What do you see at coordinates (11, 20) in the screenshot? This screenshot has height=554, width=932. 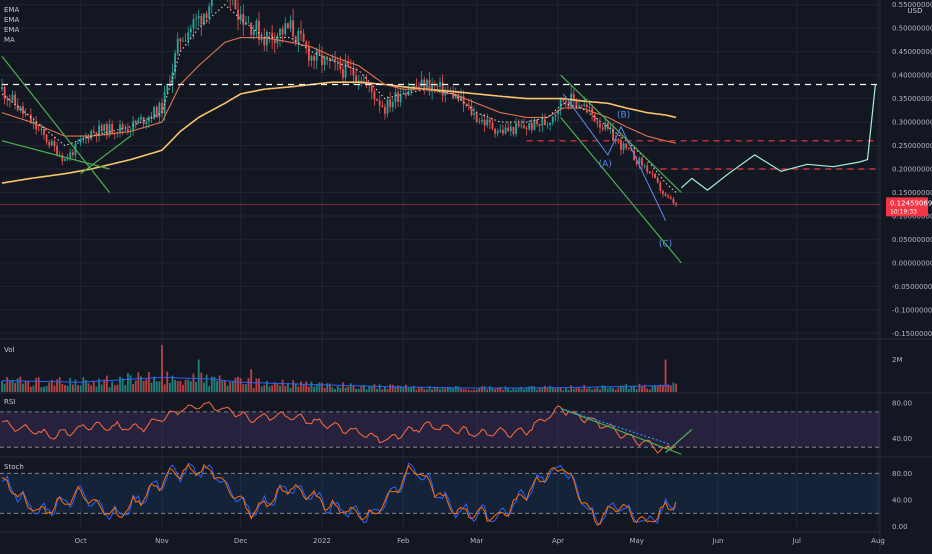 I see `legend-ema-2: EMA` at bounding box center [11, 20].